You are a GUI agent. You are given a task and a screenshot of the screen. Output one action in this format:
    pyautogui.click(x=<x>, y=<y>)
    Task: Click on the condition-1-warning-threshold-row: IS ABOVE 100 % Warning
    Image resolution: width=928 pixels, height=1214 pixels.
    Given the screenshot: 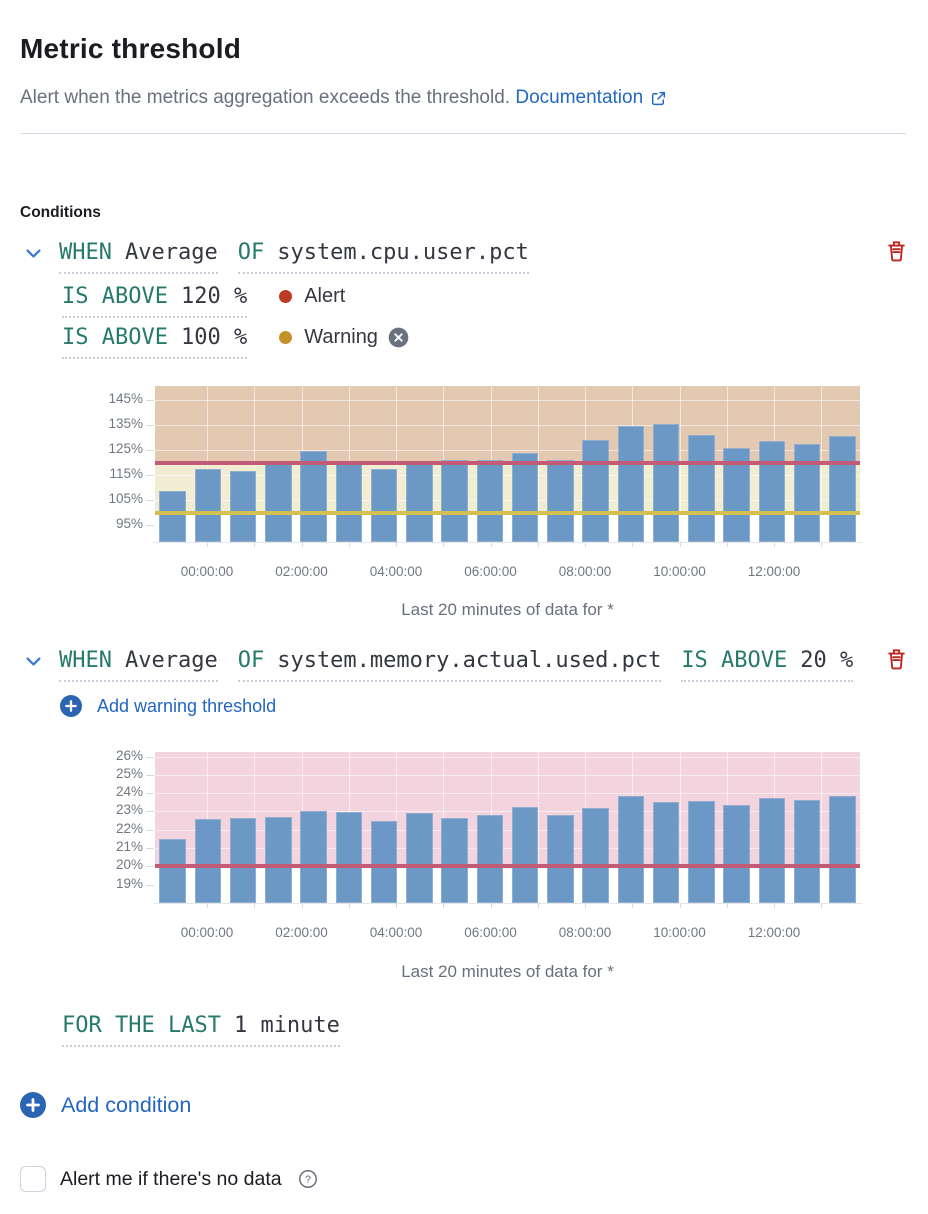 What is the action you would take?
    pyautogui.click(x=485, y=342)
    